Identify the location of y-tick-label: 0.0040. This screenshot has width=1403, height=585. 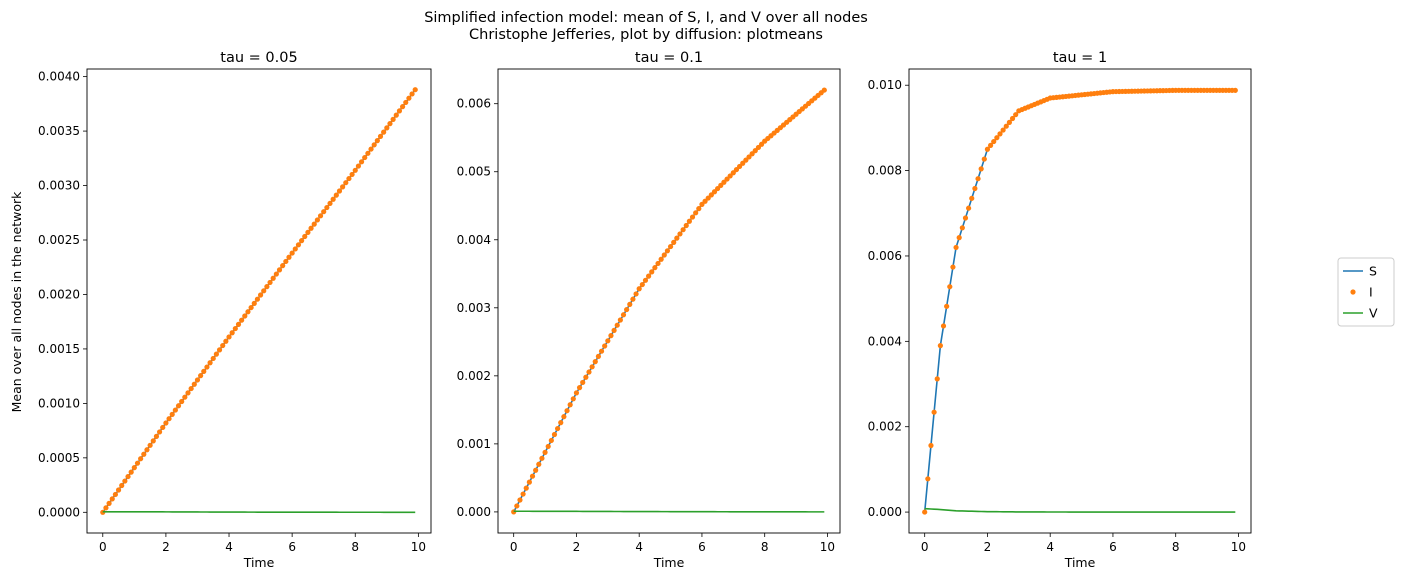
(59, 77).